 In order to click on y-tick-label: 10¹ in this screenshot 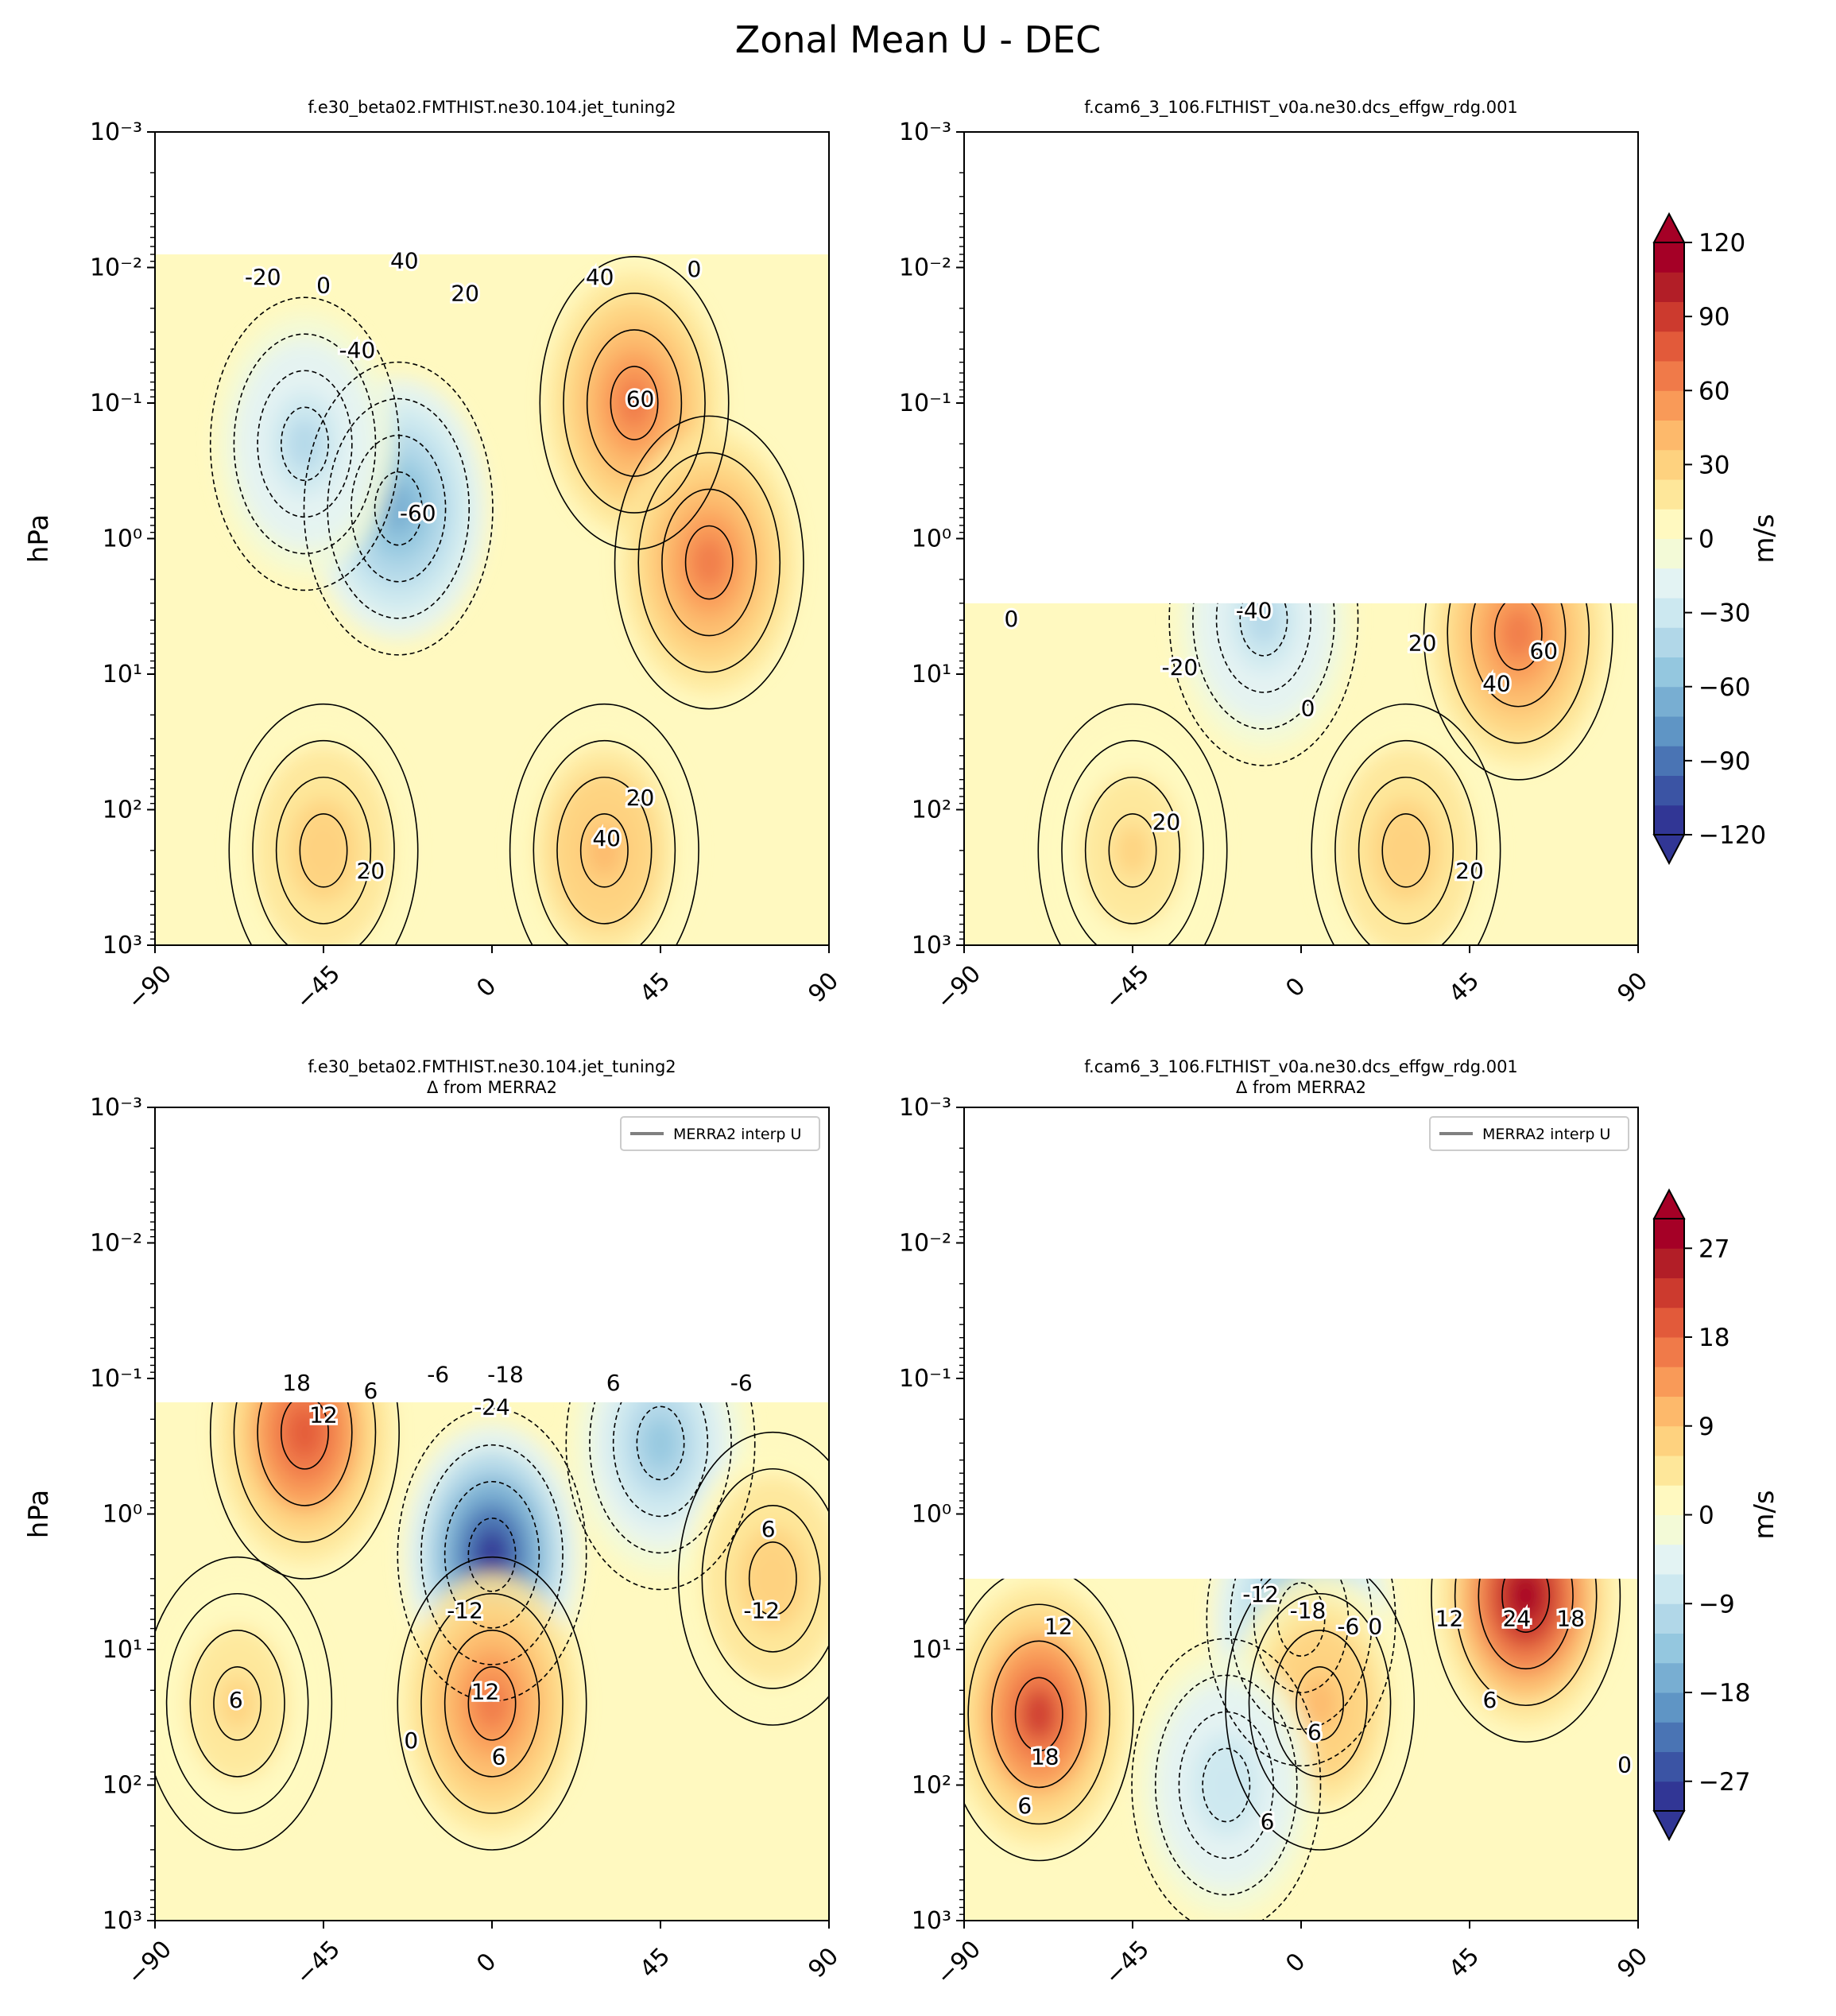, I will do `click(932, 1650)`.